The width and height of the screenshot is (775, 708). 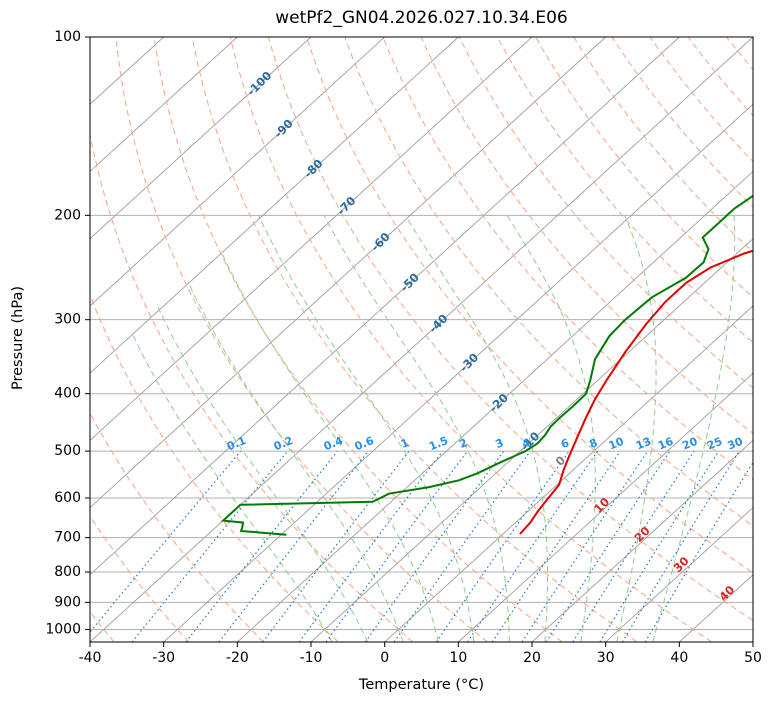 I want to click on mixing-ratio-label: 1, so click(x=405, y=443).